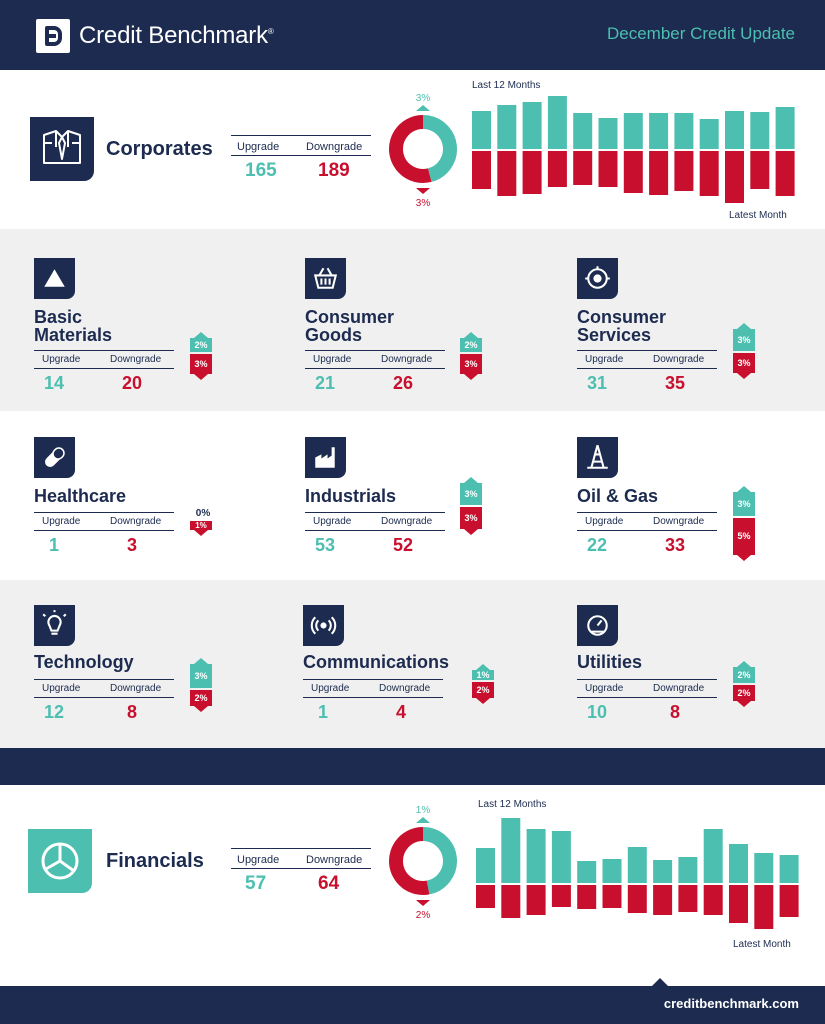 The width and height of the screenshot is (825, 1024). I want to click on sector-title: Communications, so click(376, 662).